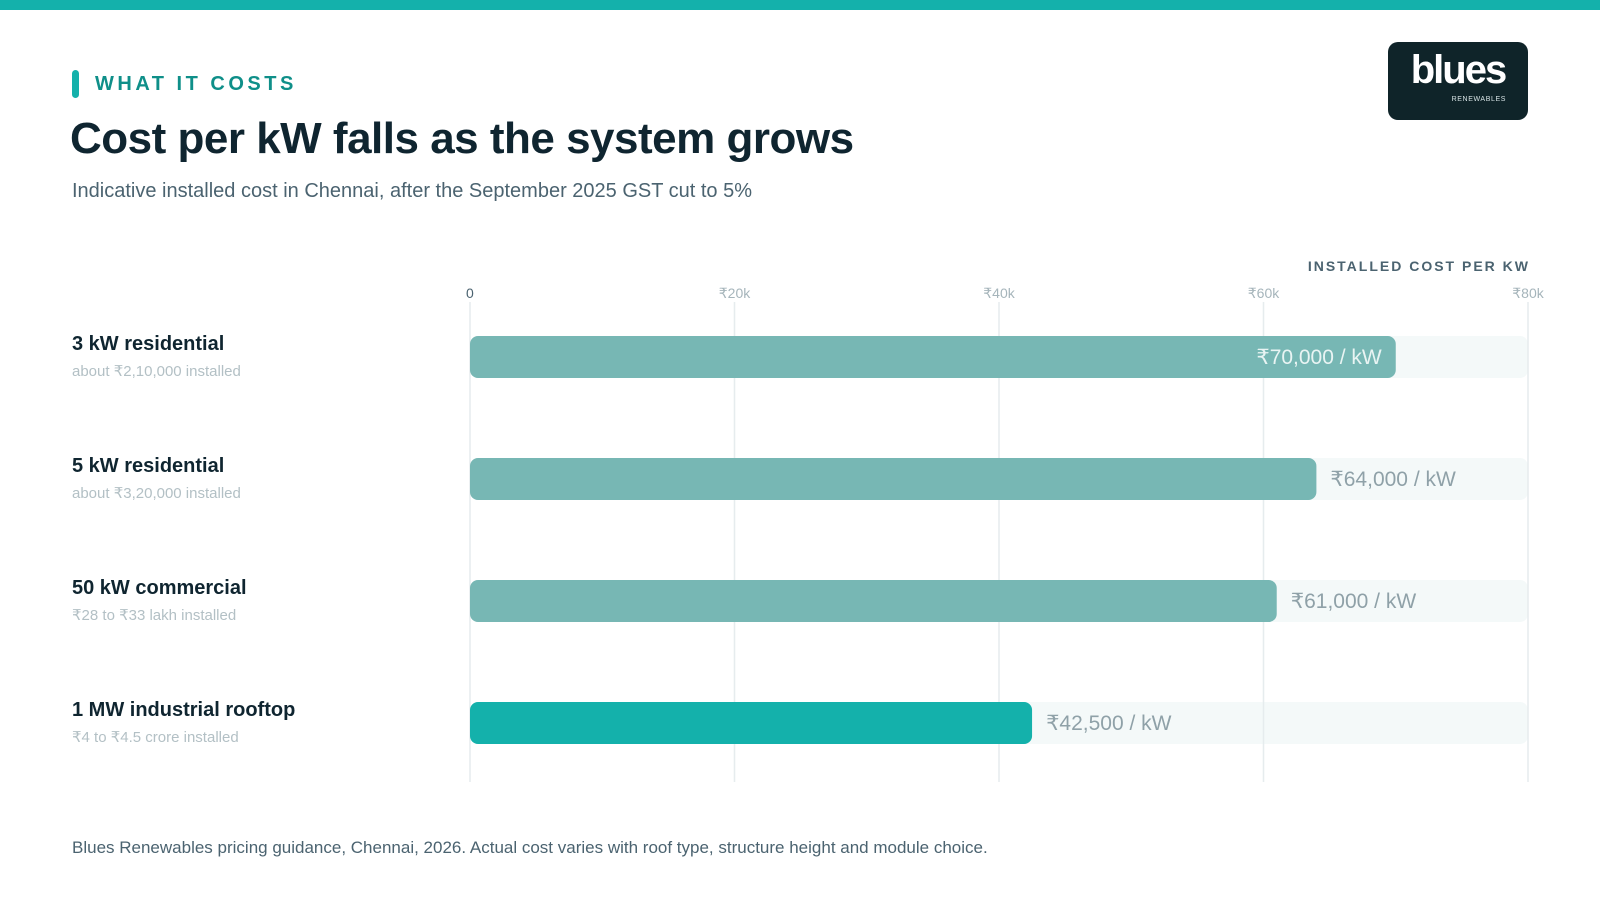 This screenshot has height=900, width=1600. I want to click on category-detail: ₹4 to ₹4.5 crore installed, so click(155, 737).